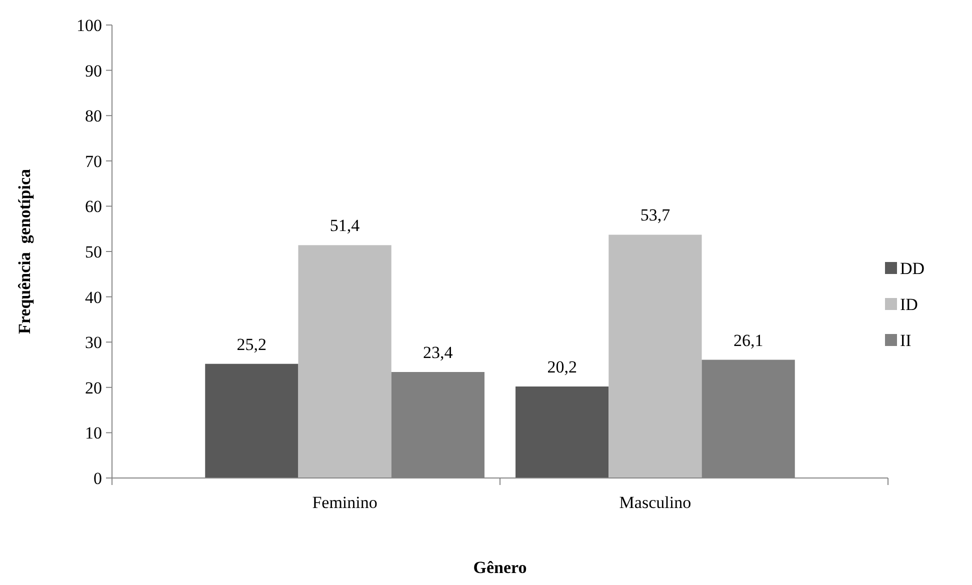 This screenshot has width=972, height=585. I want to click on y-tick-label: 80, so click(93, 116).